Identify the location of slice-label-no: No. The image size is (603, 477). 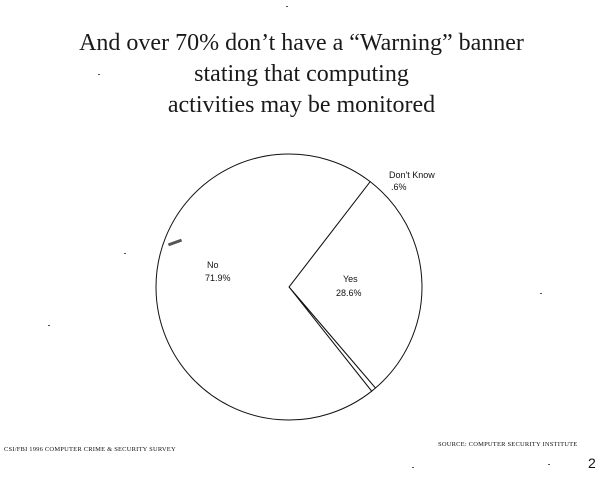
(213, 265).